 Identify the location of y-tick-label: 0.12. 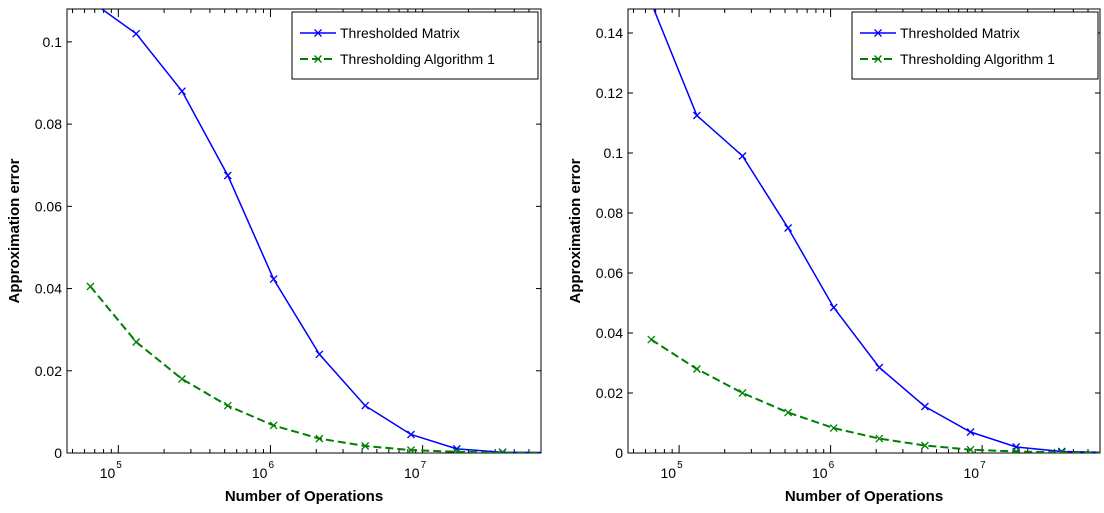
(609, 93).